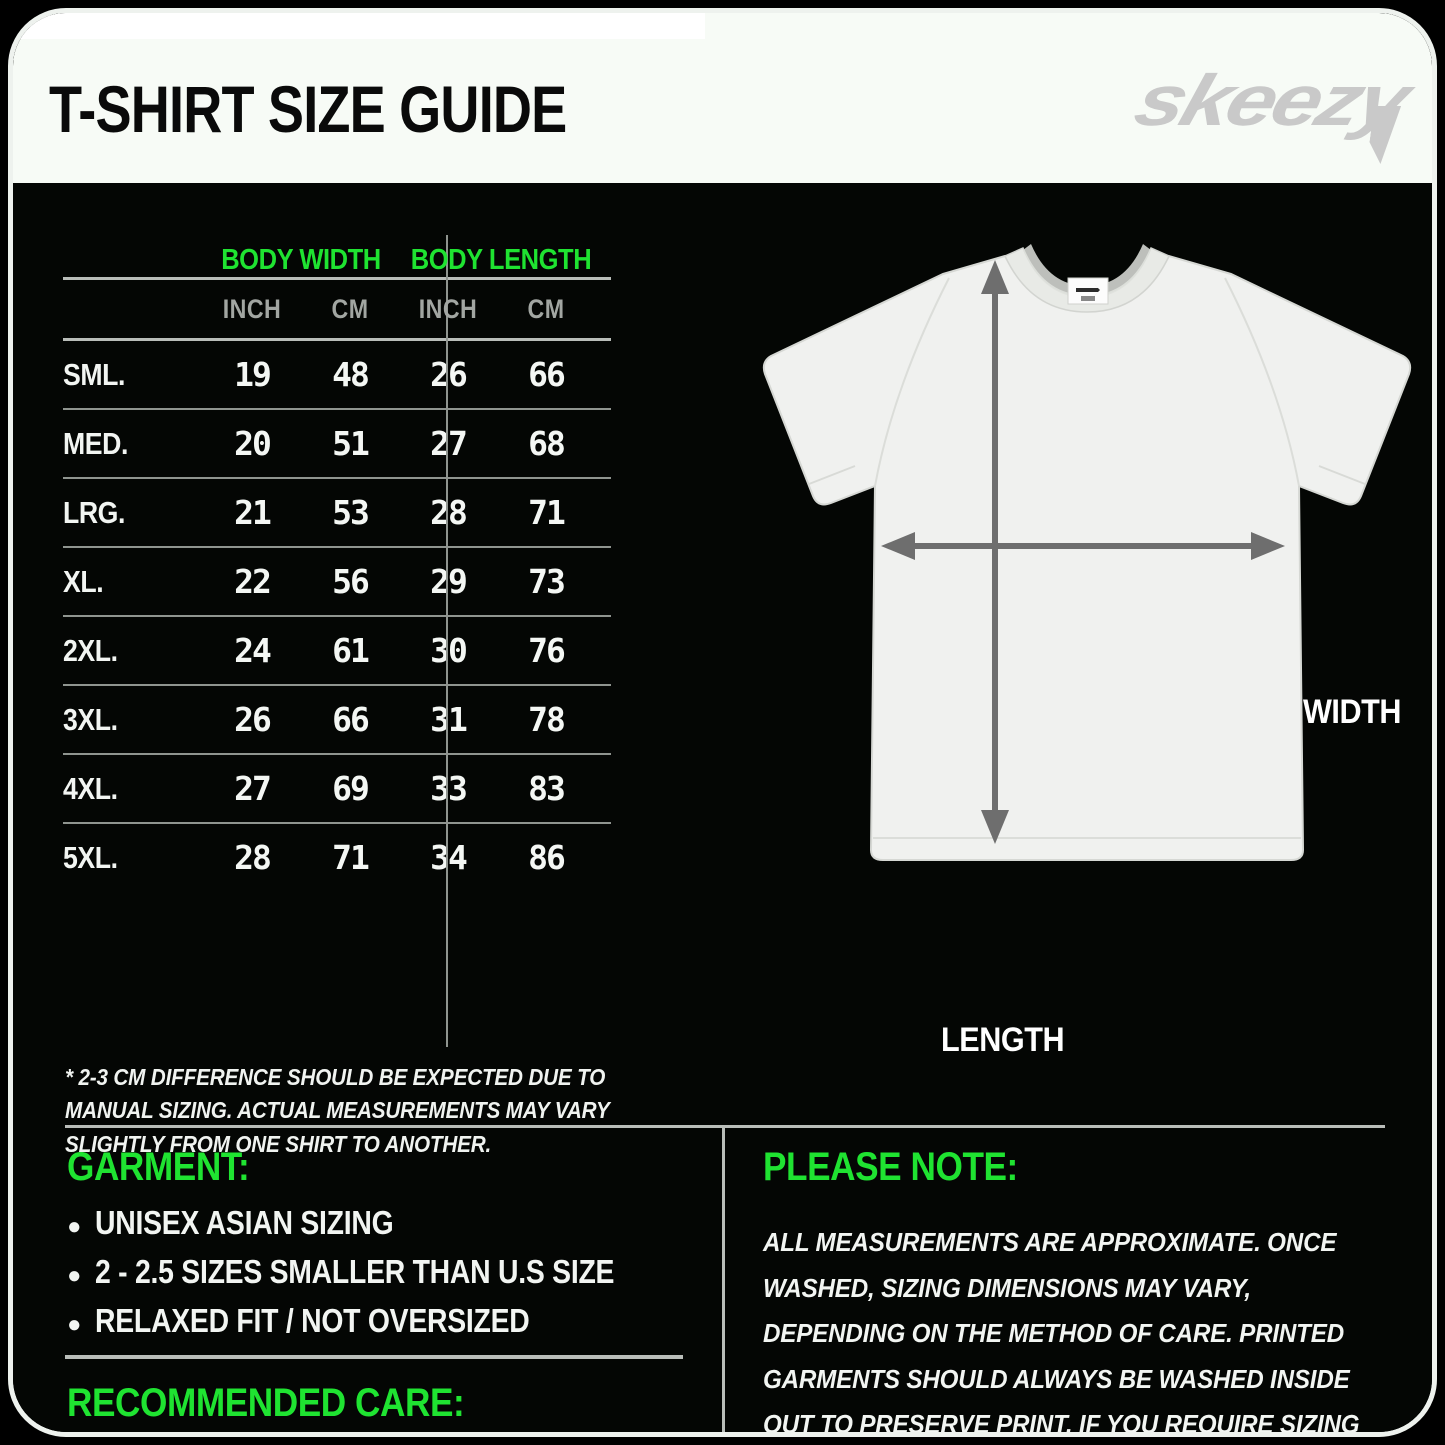  Describe the element at coordinates (449, 650) in the screenshot. I see `cell-length-inch: 30` at that location.